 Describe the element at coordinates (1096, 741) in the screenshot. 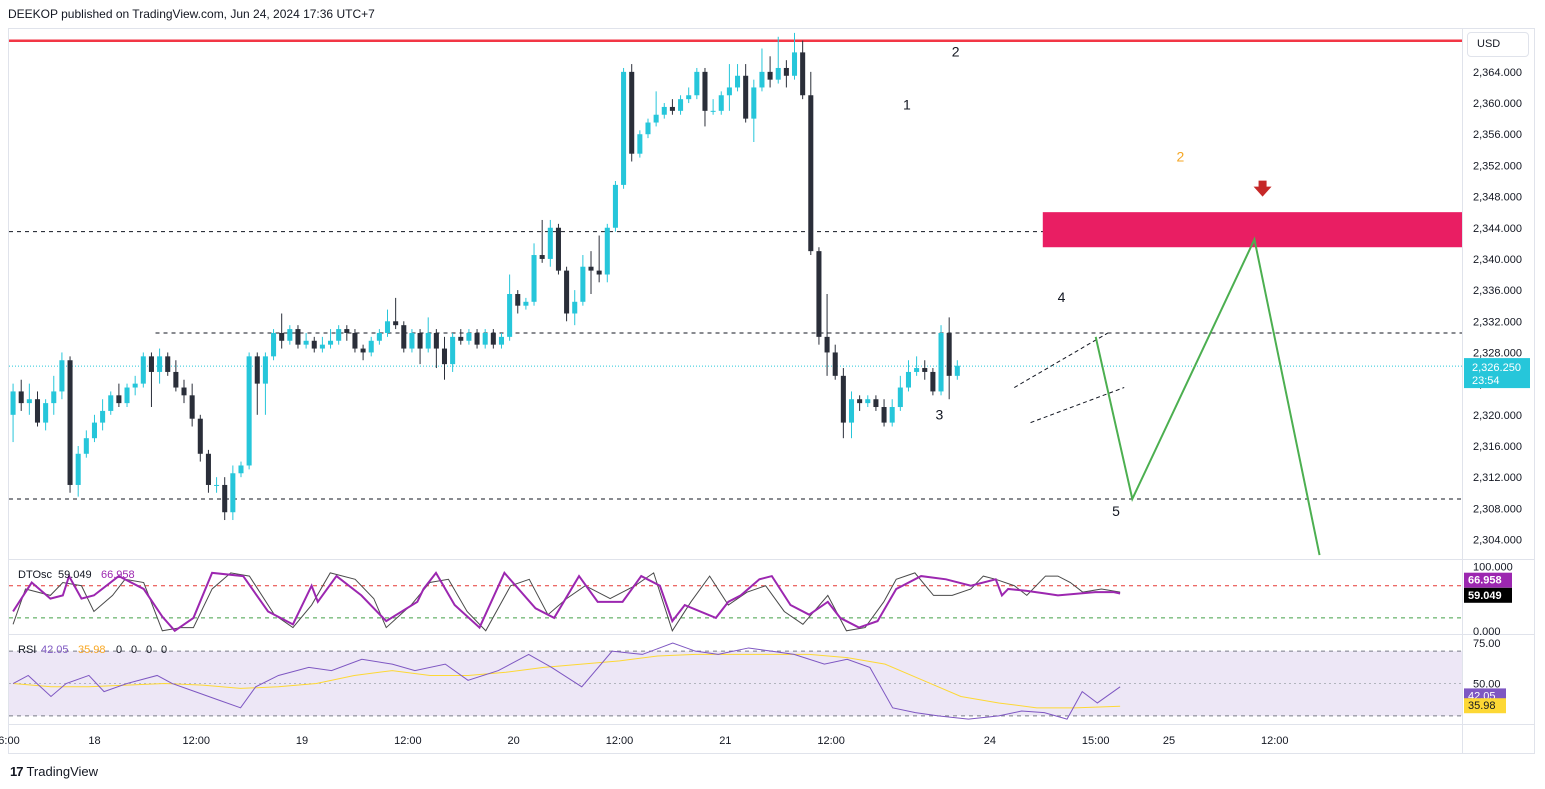

I see `x-tick-label: 15:00` at that location.